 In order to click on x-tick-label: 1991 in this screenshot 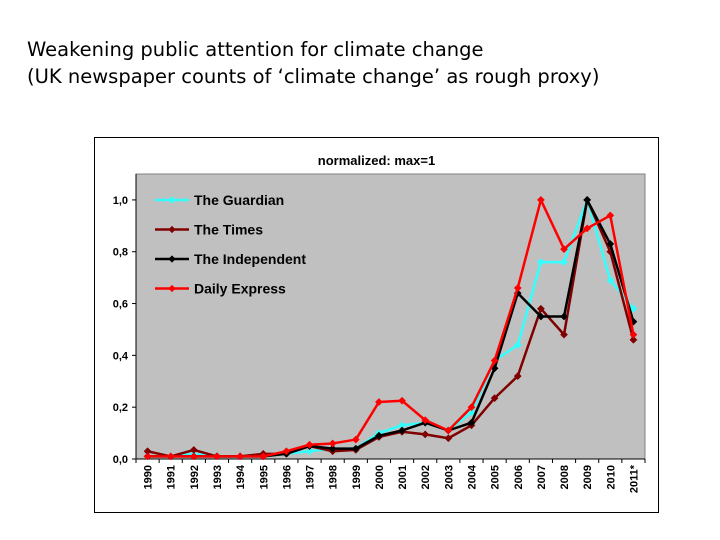, I will do `click(172, 477)`.